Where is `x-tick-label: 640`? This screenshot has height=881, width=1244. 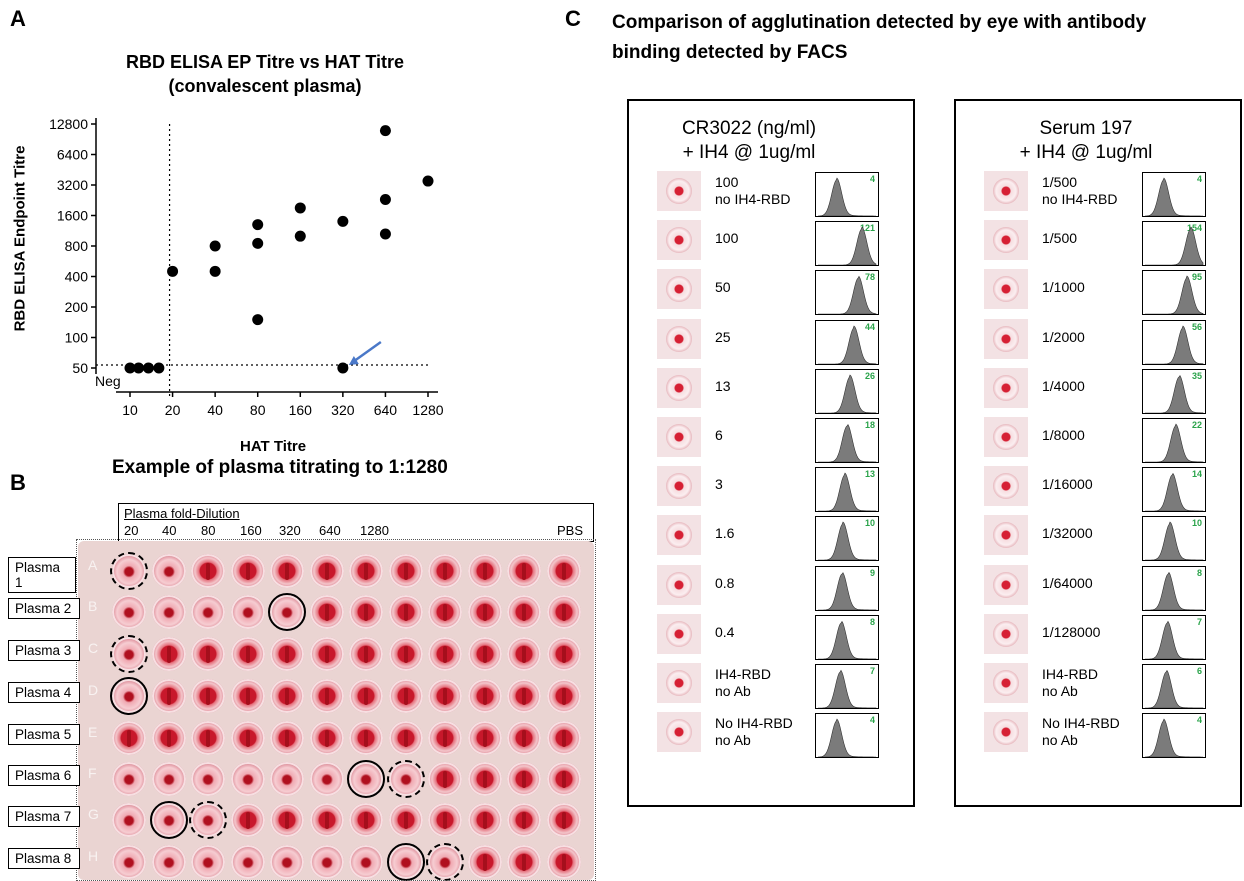
x-tick-label: 640 is located at coordinates (386, 410).